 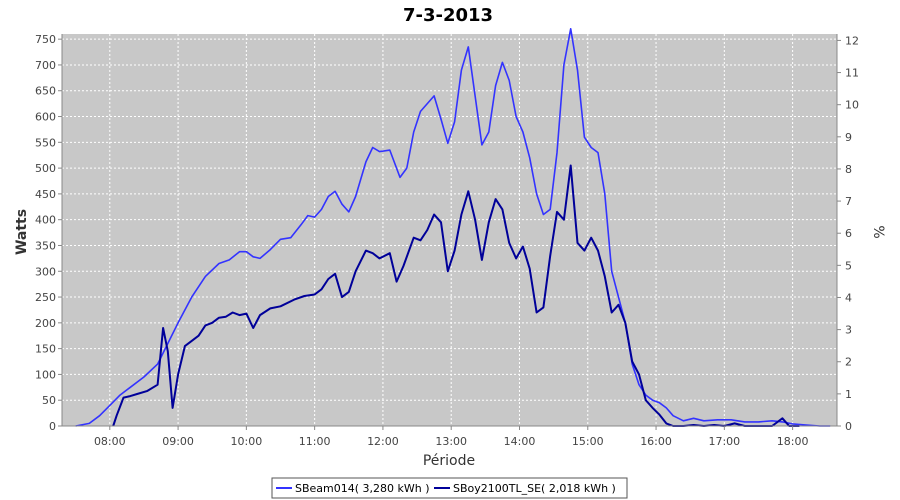 What do you see at coordinates (49, 400) in the screenshot?
I see `y-tick-label: 50` at bounding box center [49, 400].